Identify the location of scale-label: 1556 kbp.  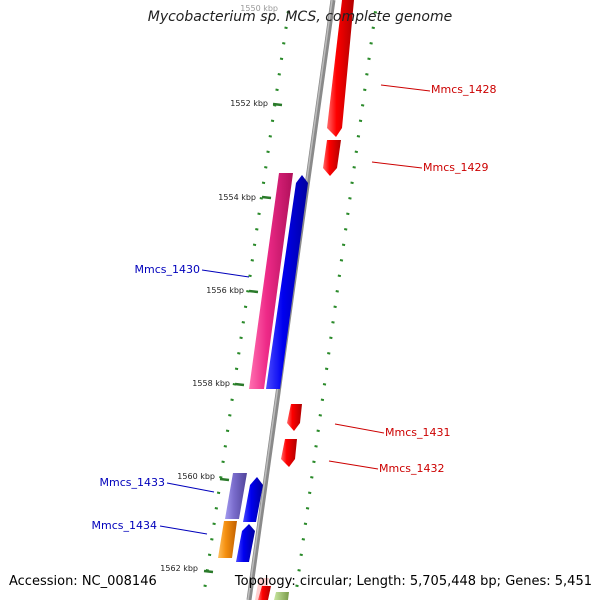
(225, 290).